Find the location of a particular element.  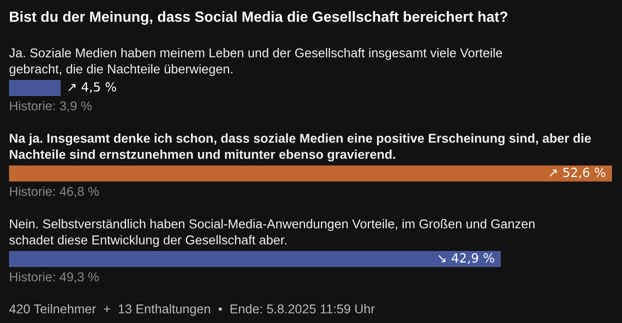

y-tick-label: Nein. Selbstverständlich haben Social-Media-Anwendungen Vorteile, im Großen und Ganzen schadet diese Entwicklung der Gesellschaft aber. is located at coordinates (271, 233).